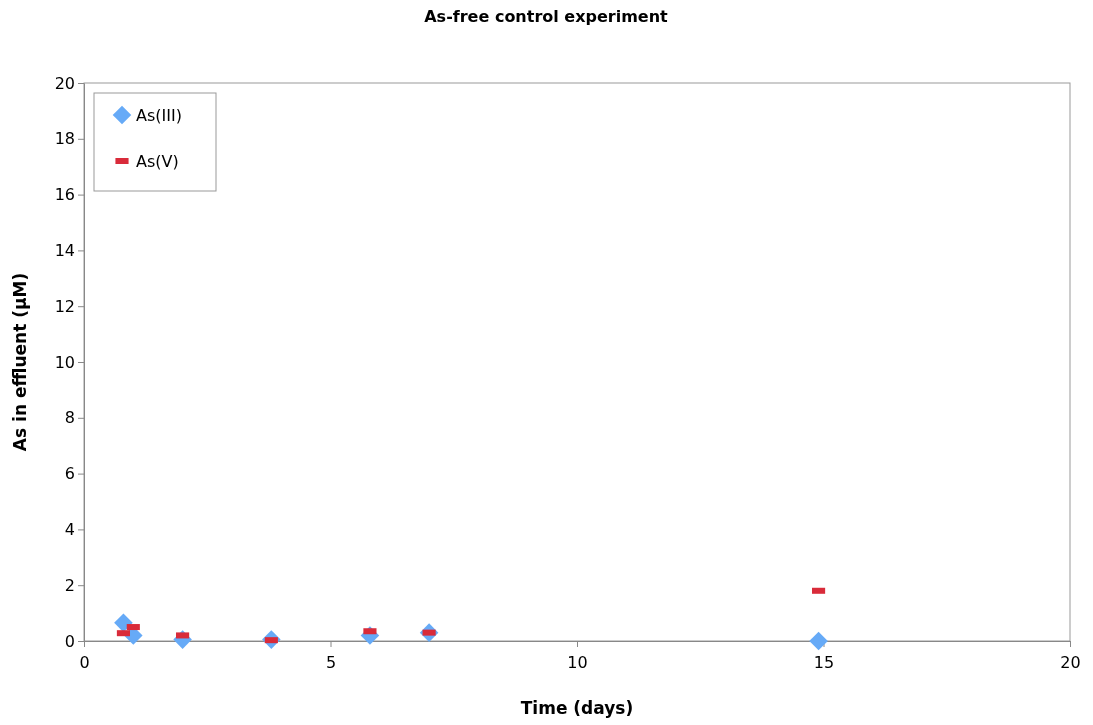  Describe the element at coordinates (64, 83) in the screenshot. I see `y-tick-label: 20` at that location.